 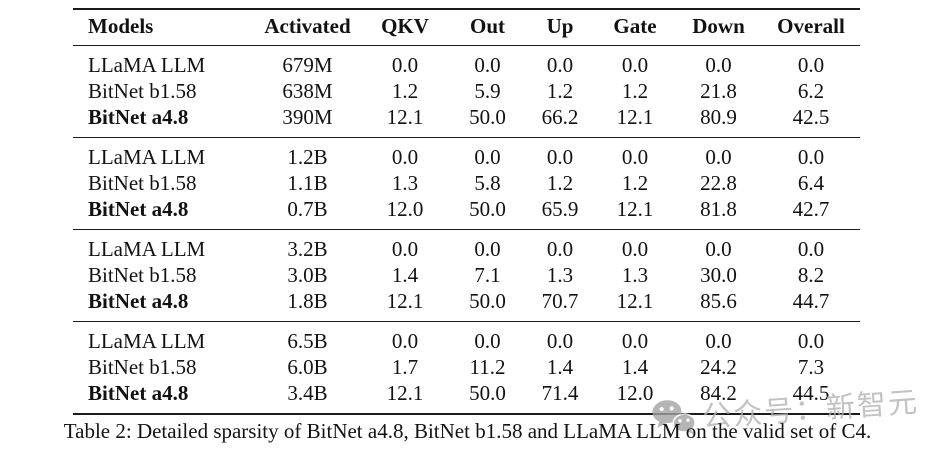 I want to click on table-row: LLaMA LLM 1.2B 0.0 0.0 0.0 0.0 0.0 0.0, so click(x=466, y=154).